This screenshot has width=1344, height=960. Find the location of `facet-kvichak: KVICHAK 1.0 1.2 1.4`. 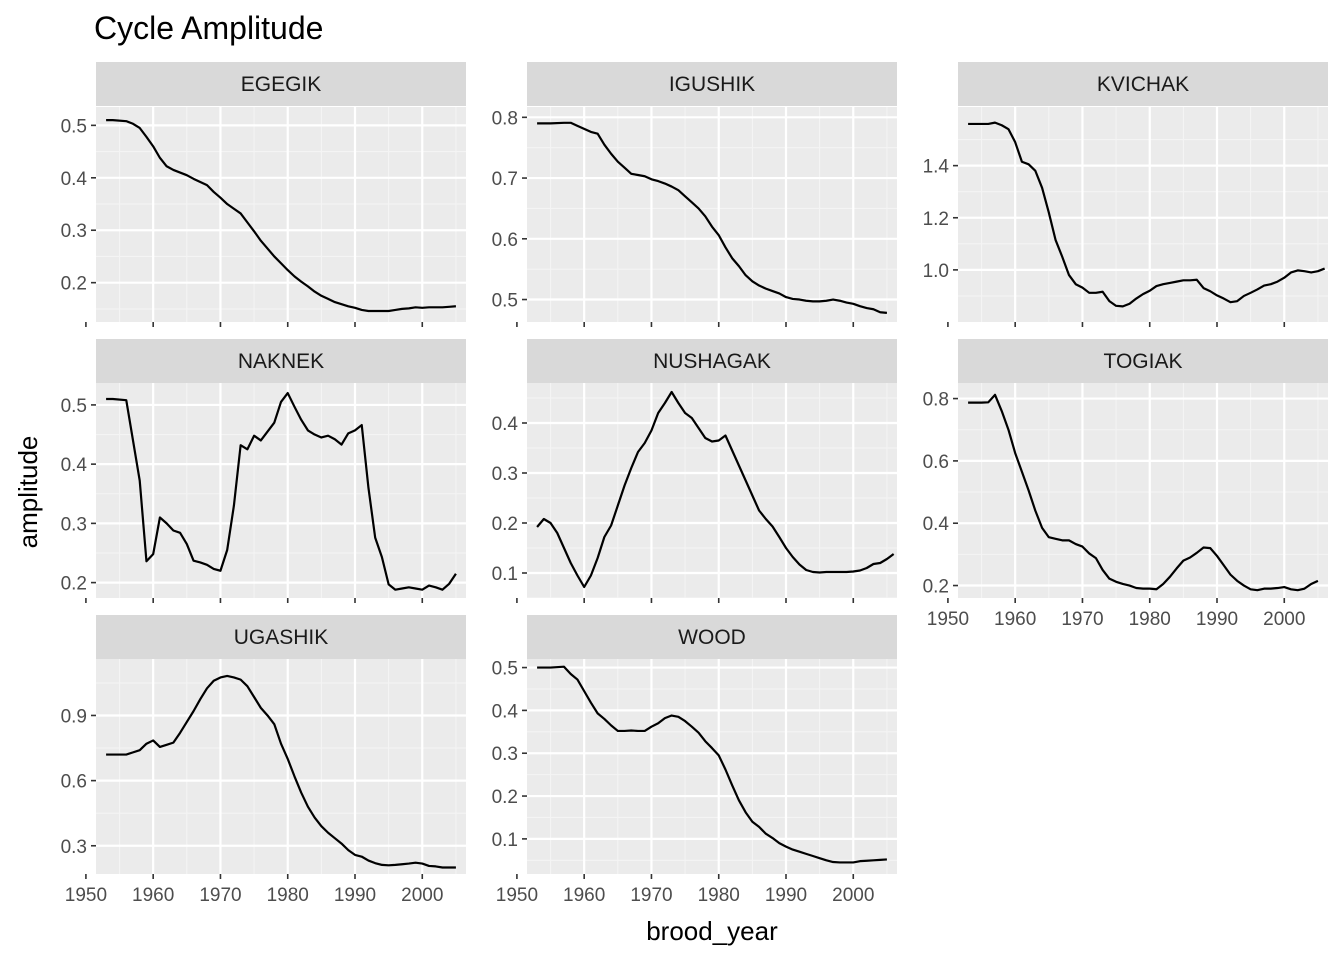

facet-kvichak: KVICHAK 1.0 1.2 1.4 is located at coordinates (1125, 194).